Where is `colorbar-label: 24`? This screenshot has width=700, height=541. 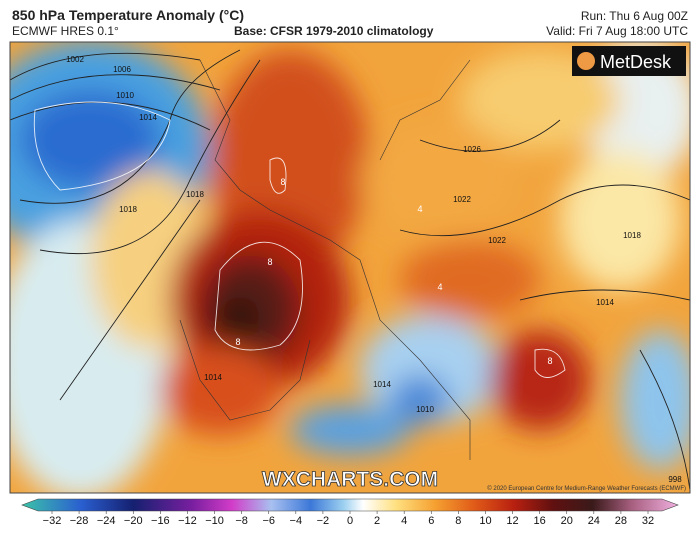 colorbar-label: 24 is located at coordinates (594, 521).